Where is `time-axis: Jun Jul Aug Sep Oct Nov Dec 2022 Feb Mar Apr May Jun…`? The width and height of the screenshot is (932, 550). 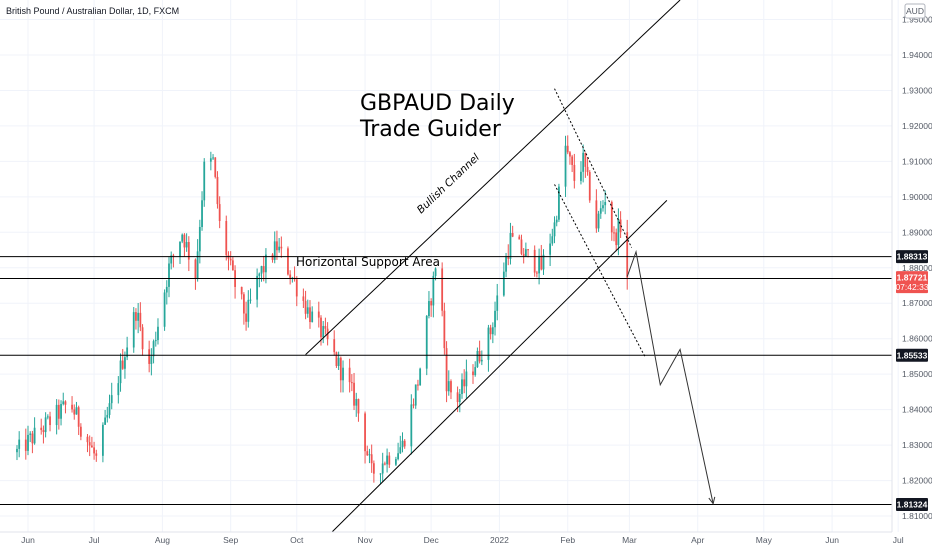
time-axis: Jun Jul Aug Sep Oct Nov Dec 2022 Feb Mar Apr May Jun… is located at coordinates (462, 540).